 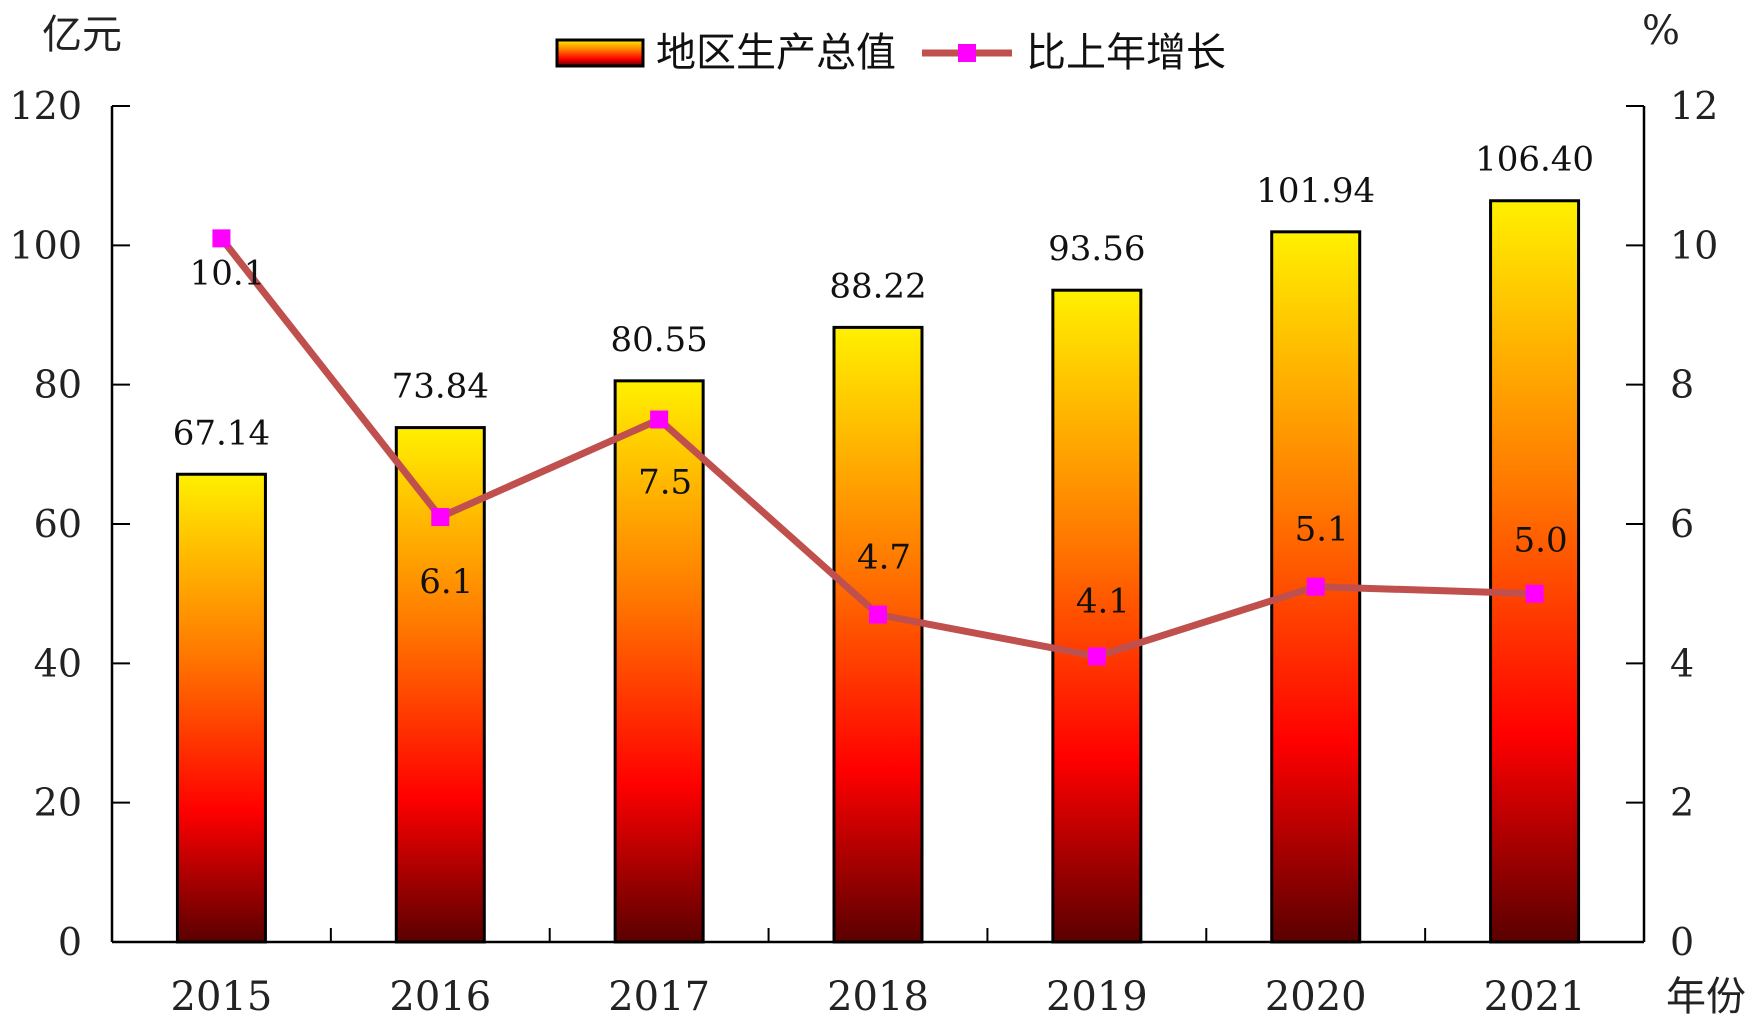 I want to click on right-tick-label: 0, so click(x=1682, y=942).